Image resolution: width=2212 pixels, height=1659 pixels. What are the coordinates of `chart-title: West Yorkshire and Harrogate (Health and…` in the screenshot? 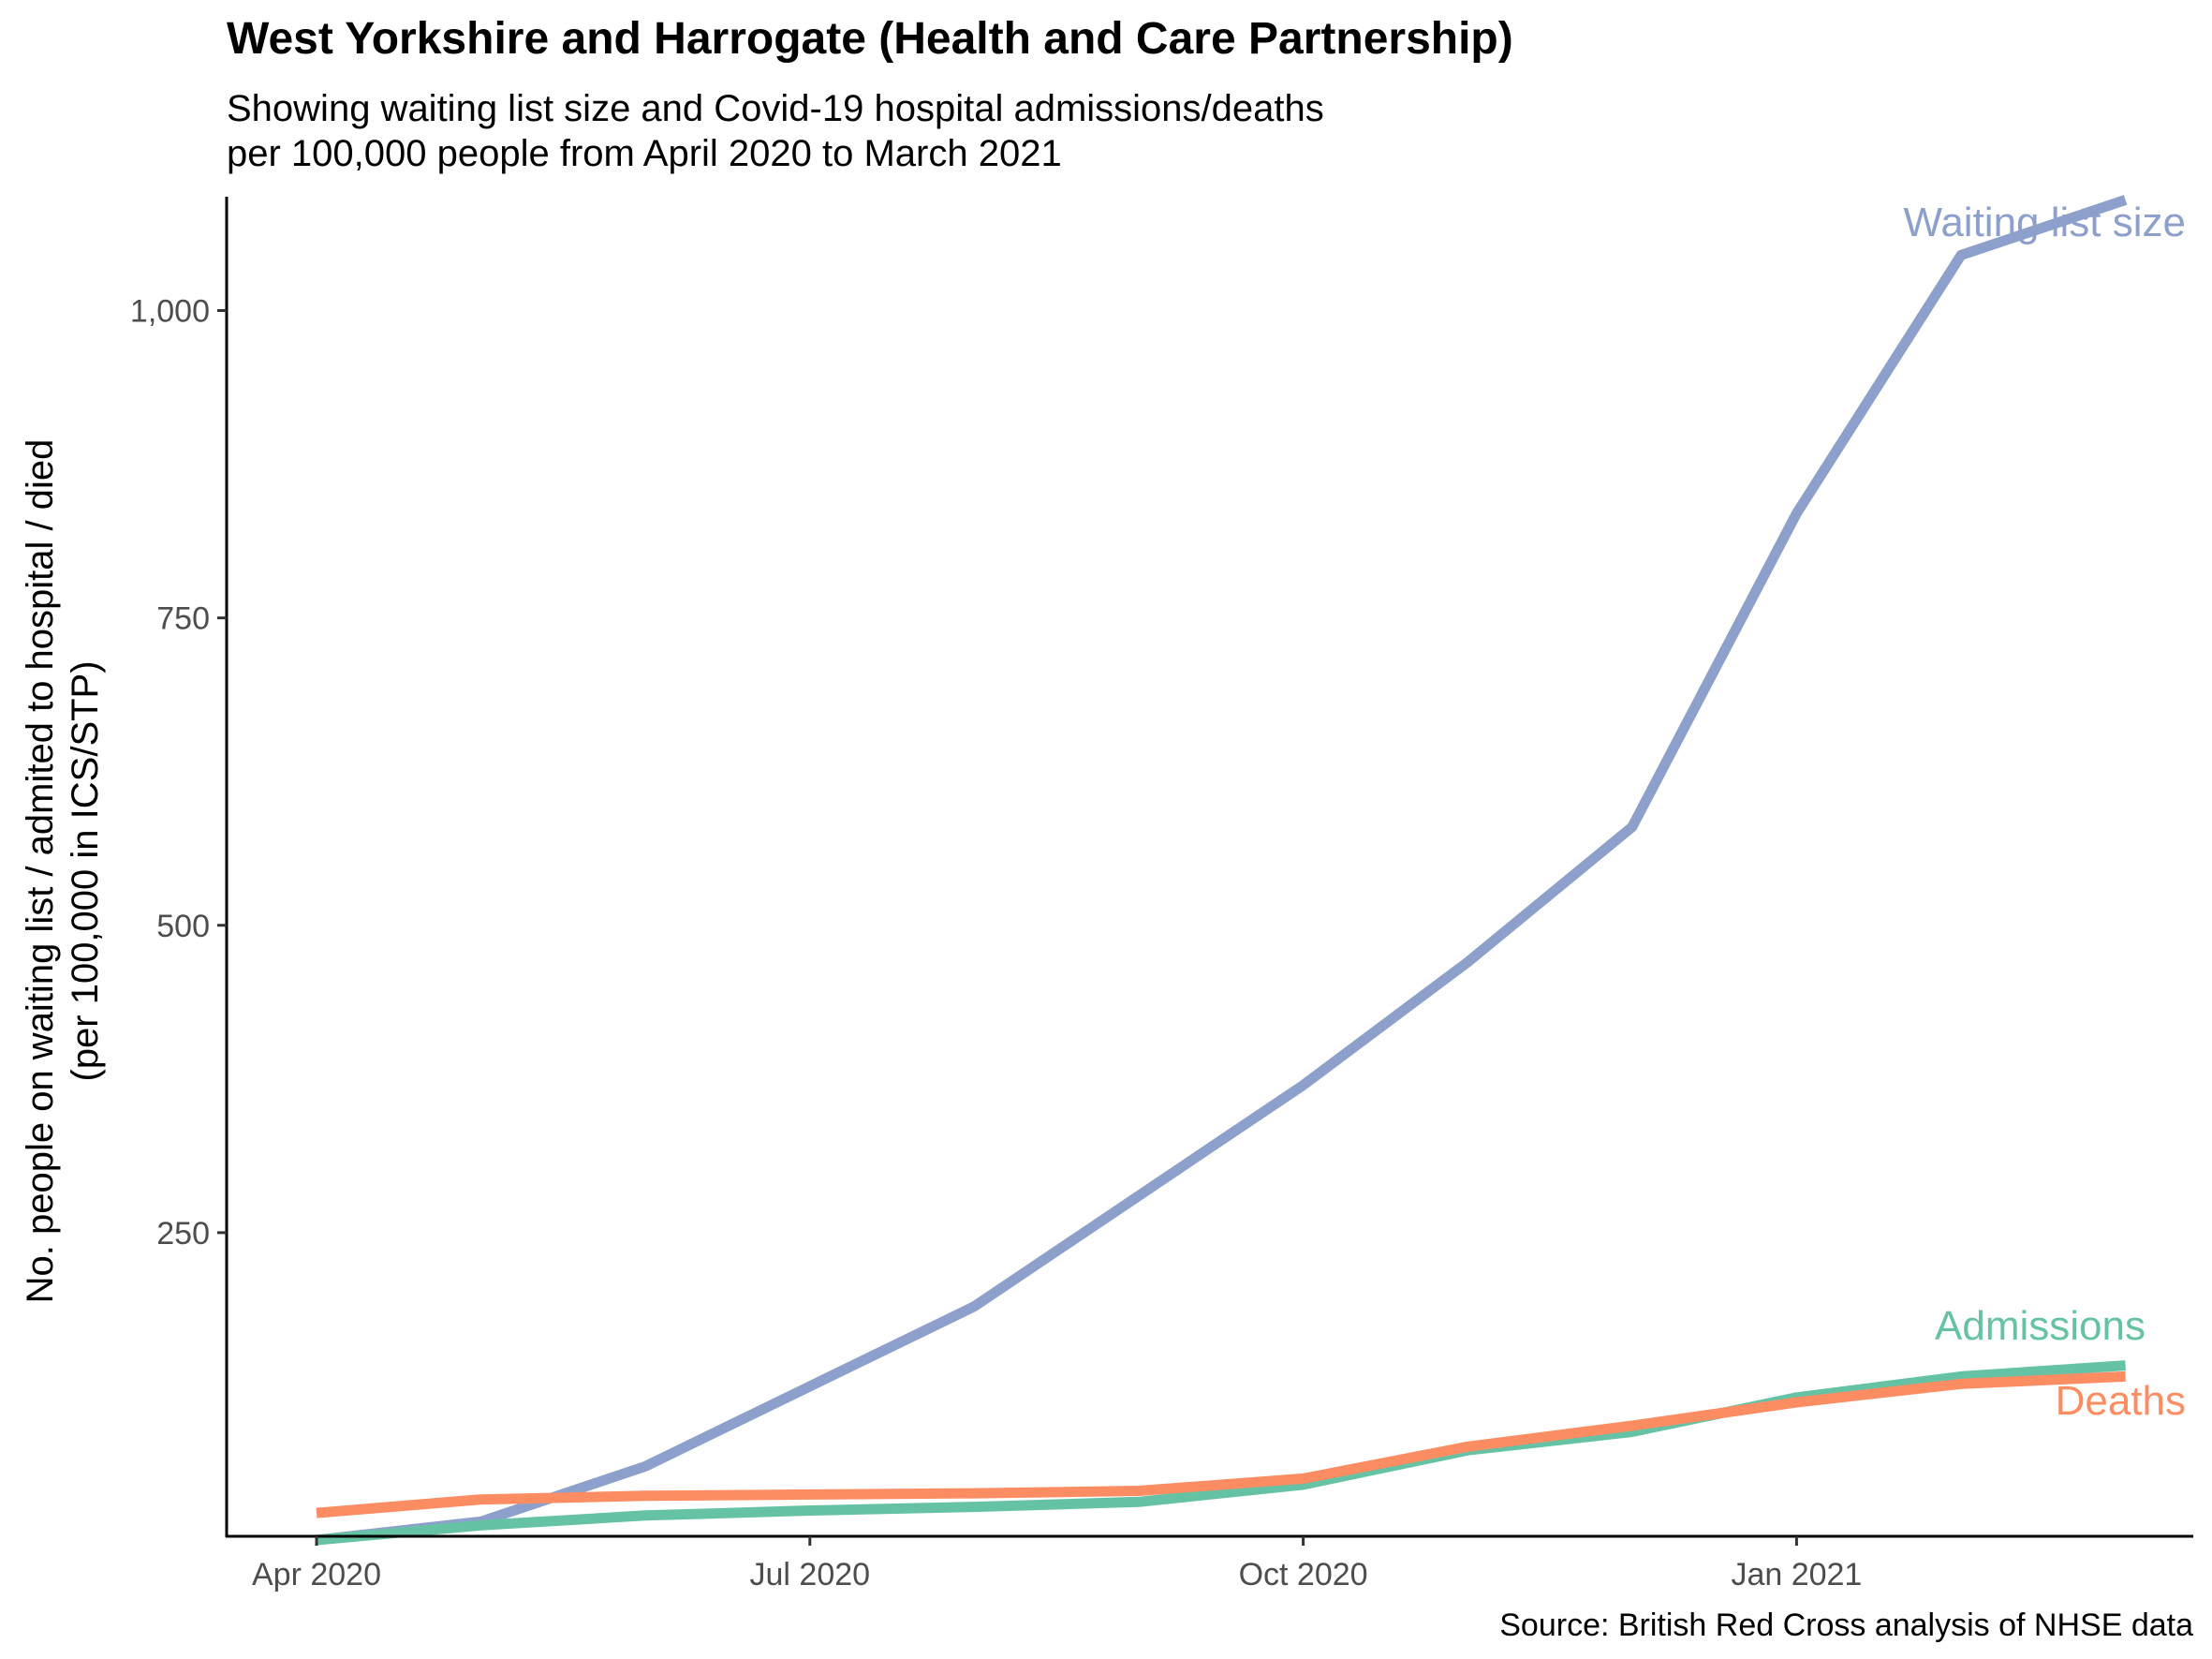 It's located at (870, 39).